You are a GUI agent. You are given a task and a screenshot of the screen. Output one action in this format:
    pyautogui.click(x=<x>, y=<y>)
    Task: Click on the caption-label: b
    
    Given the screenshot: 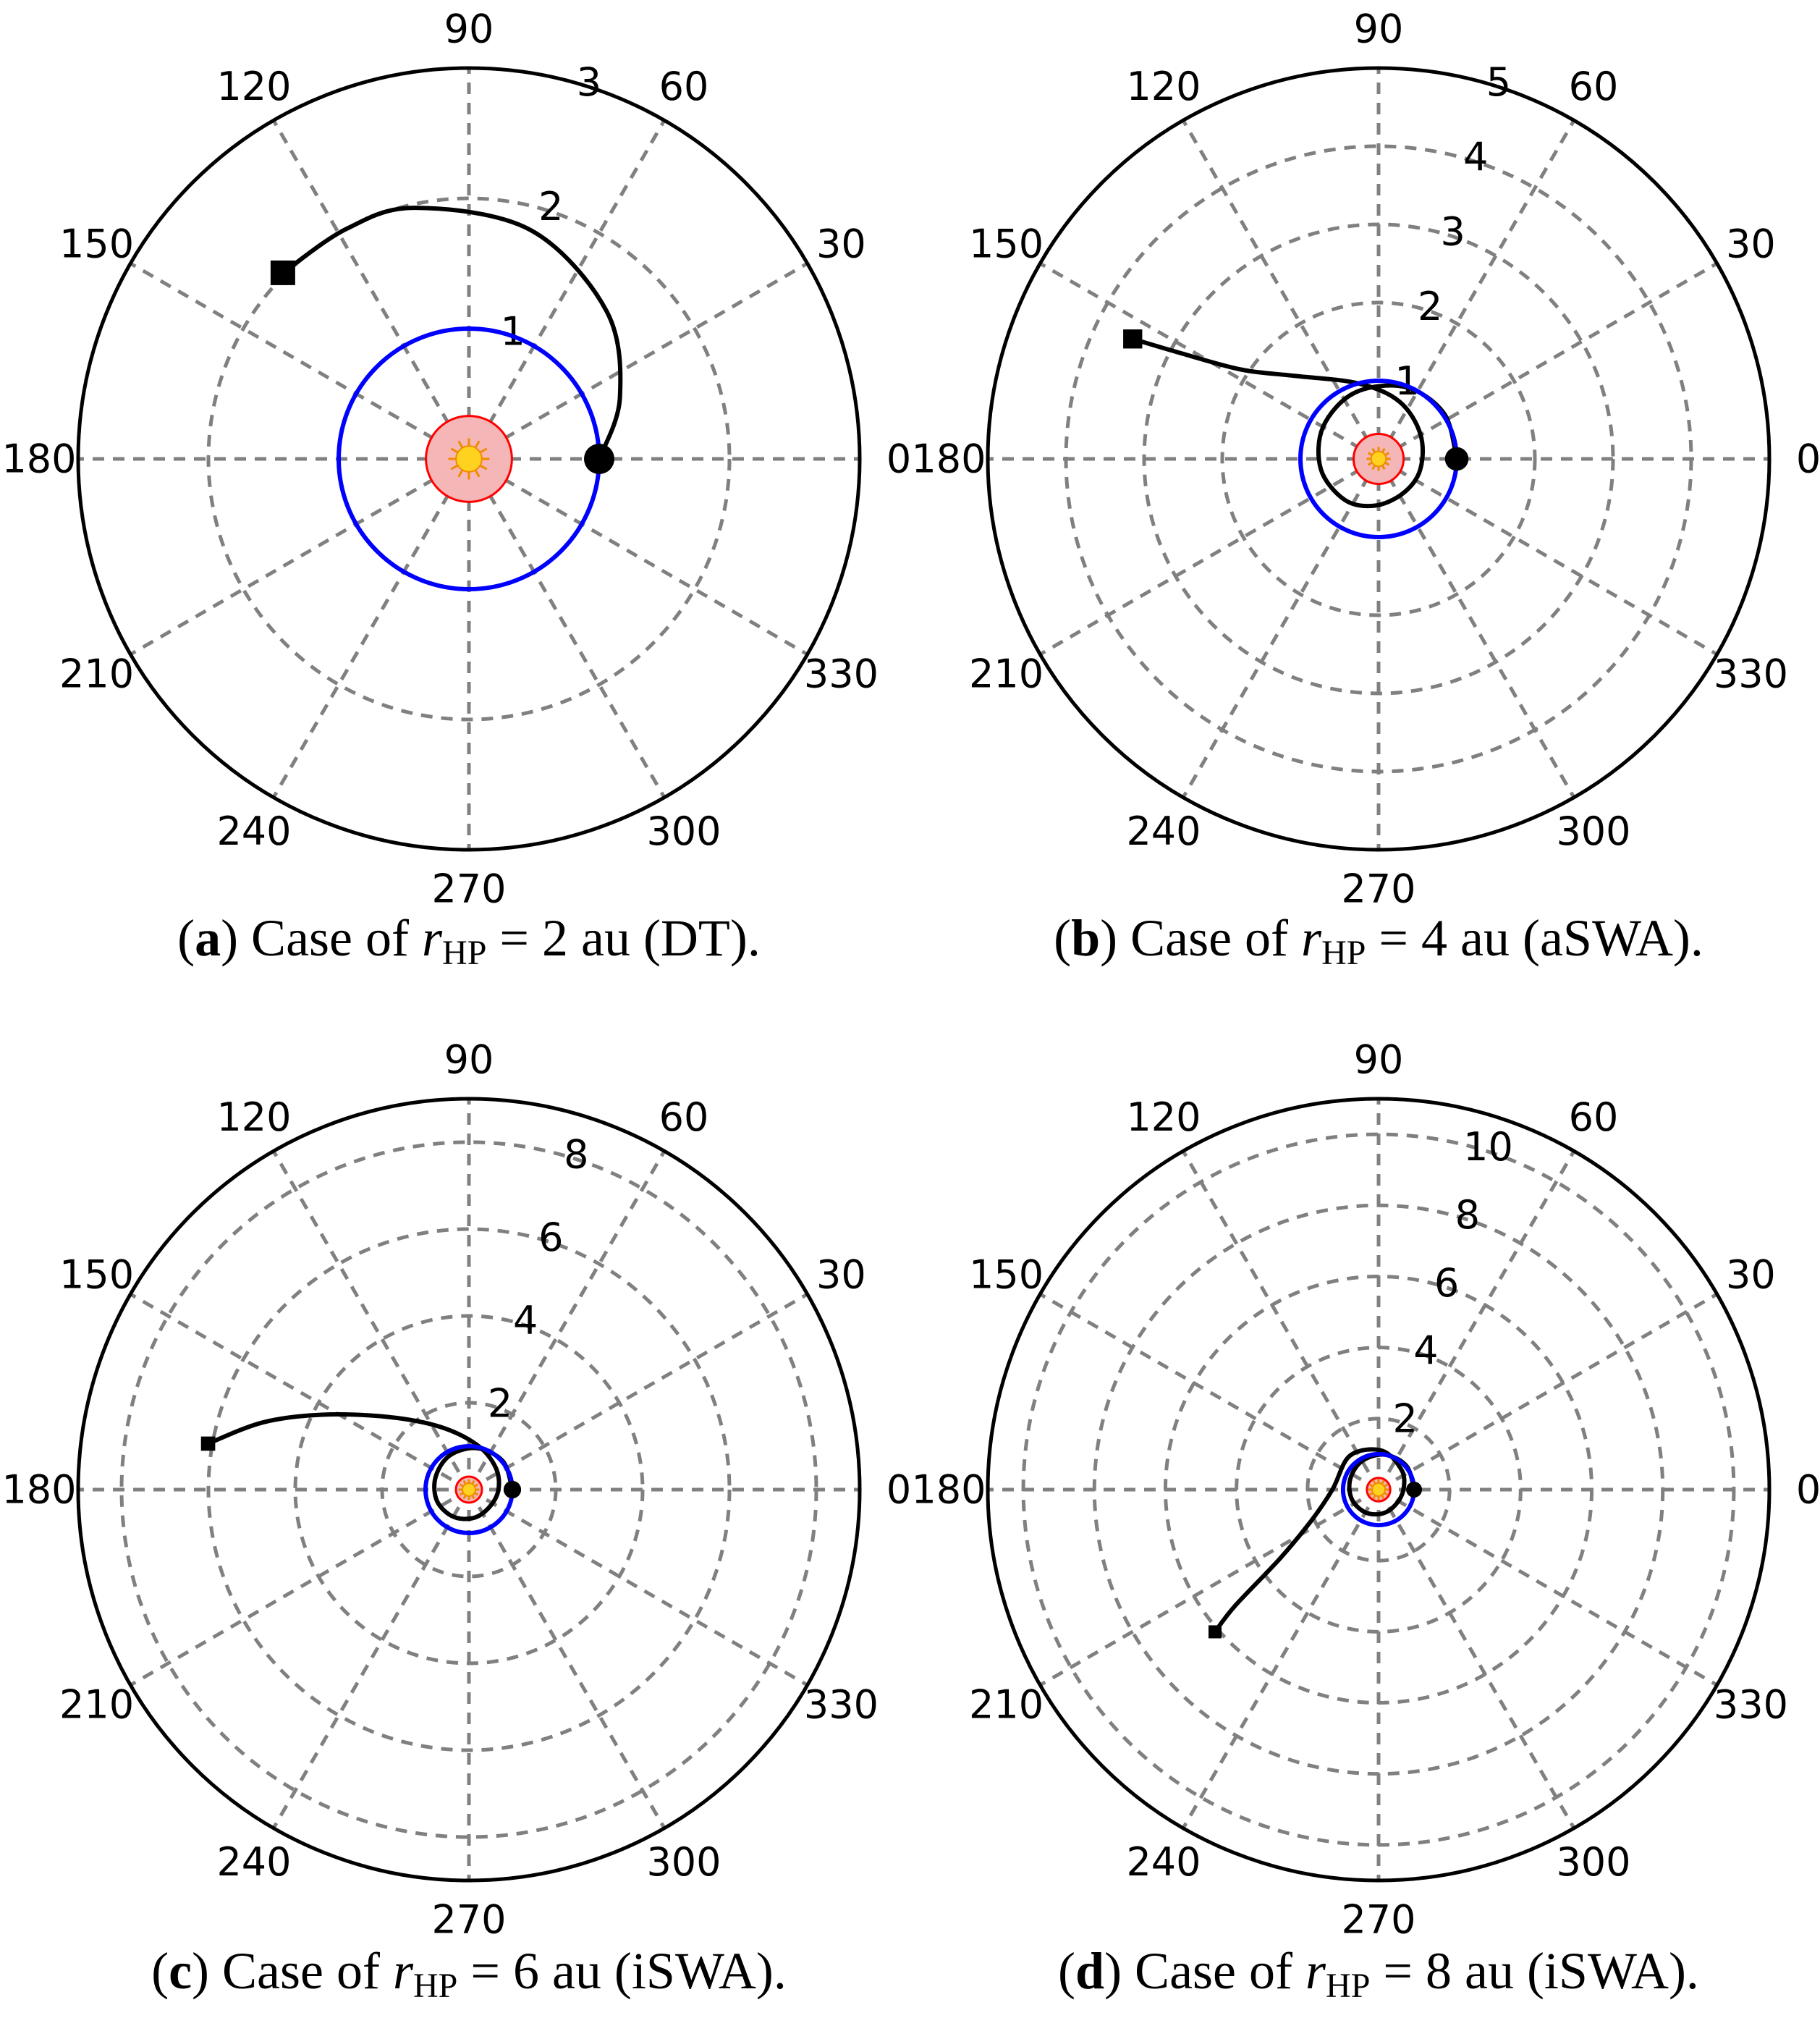 What is the action you would take?
    pyautogui.click(x=1085, y=938)
    